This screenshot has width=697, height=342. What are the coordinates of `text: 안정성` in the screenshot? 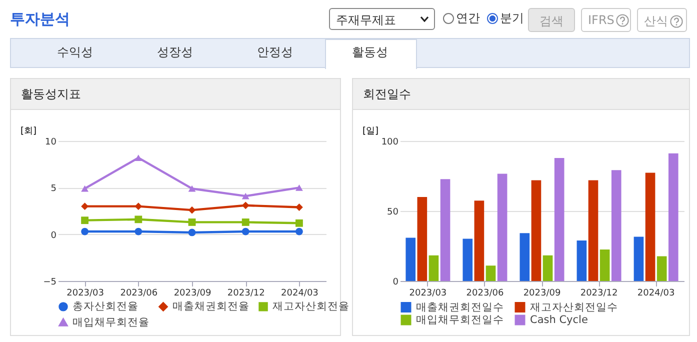 It's located at (275, 52).